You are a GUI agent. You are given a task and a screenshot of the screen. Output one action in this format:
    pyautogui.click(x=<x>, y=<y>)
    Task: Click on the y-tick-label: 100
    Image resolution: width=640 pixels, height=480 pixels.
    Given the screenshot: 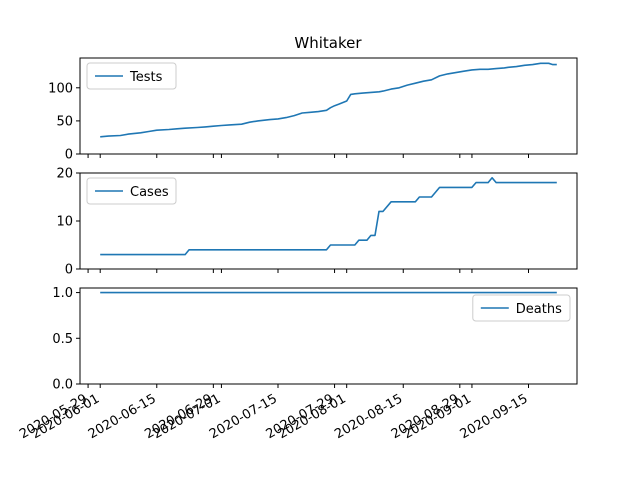 What is the action you would take?
    pyautogui.click(x=60, y=88)
    